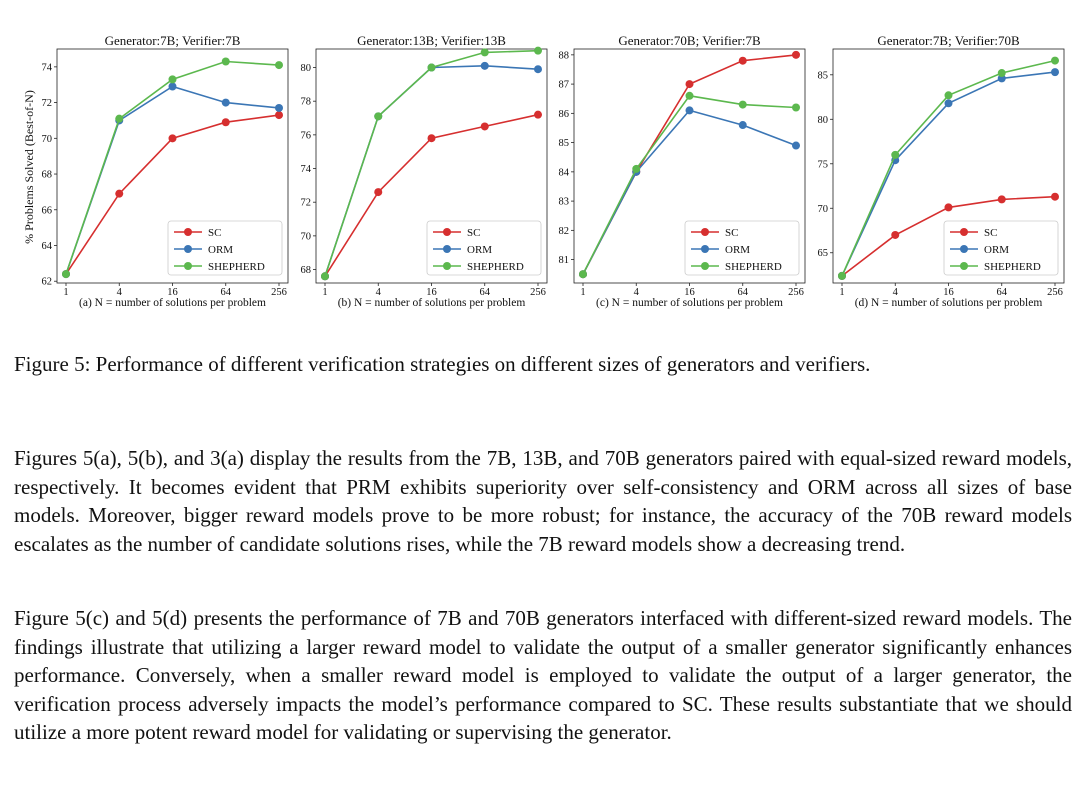 The width and height of the screenshot is (1082, 788). I want to click on y-tick-label: 66, so click(47, 210).